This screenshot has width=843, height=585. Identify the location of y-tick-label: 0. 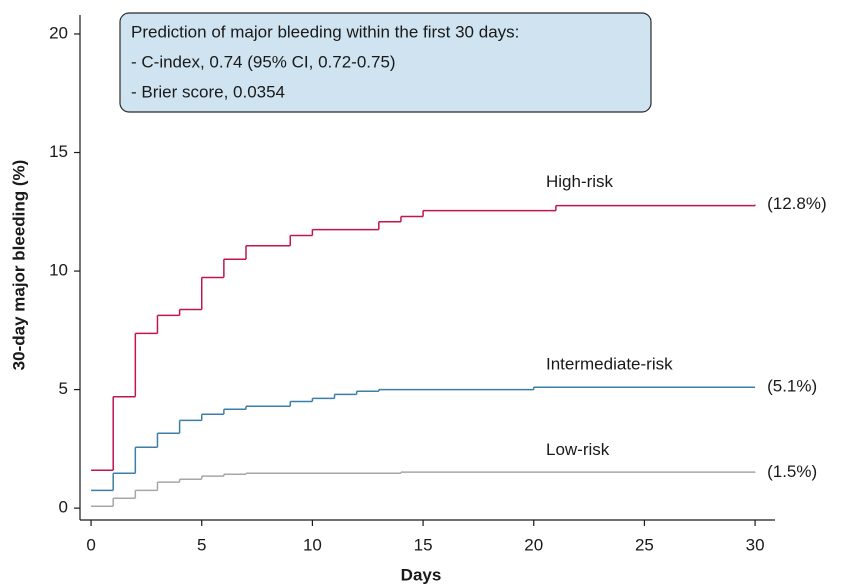
(63, 507).